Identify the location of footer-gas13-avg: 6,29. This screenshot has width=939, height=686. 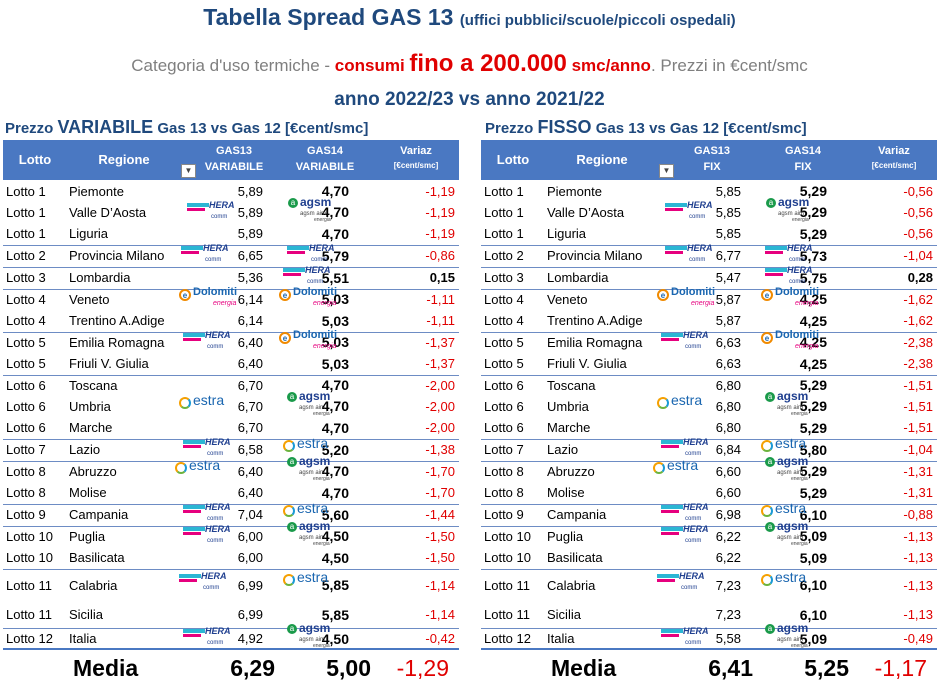
(252, 668).